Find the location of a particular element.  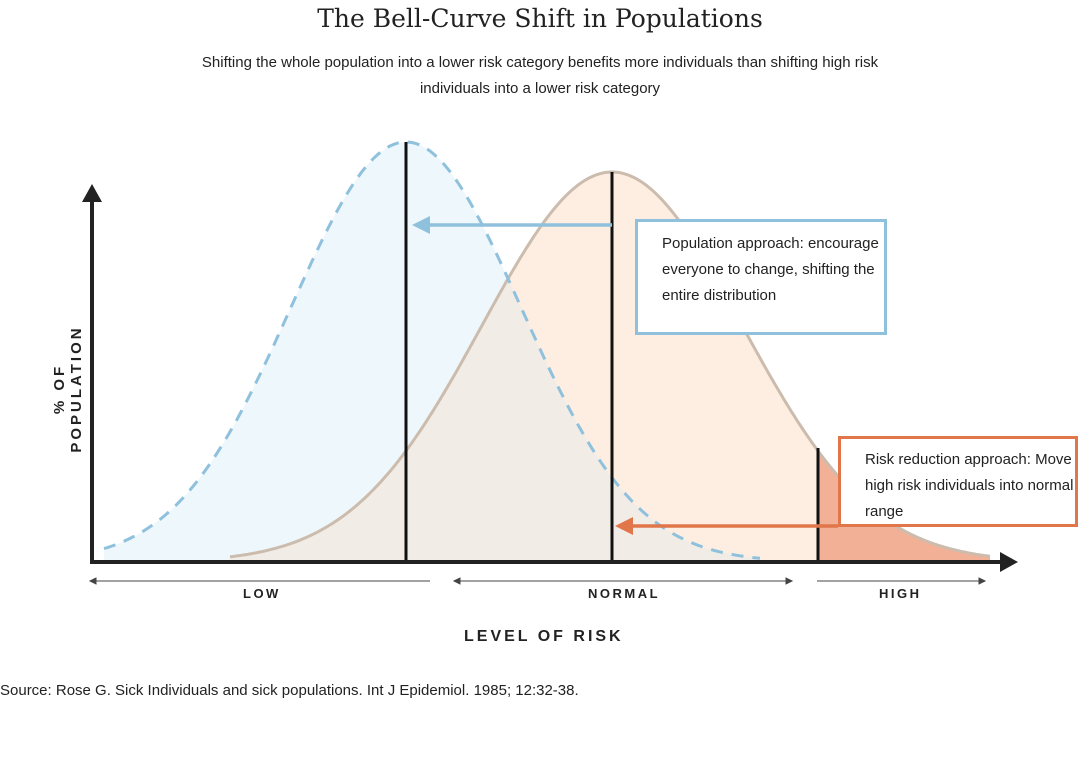

population-arrowhead is located at coordinates (421, 225).